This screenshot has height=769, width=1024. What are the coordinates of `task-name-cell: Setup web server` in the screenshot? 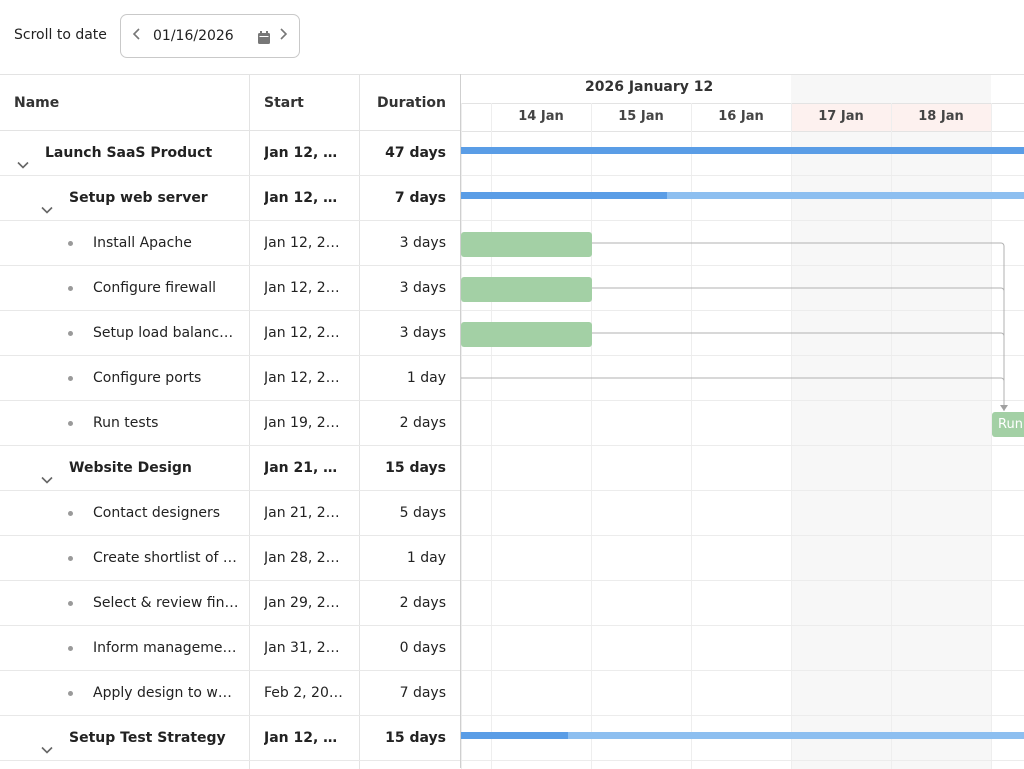 It's located at (120, 198).